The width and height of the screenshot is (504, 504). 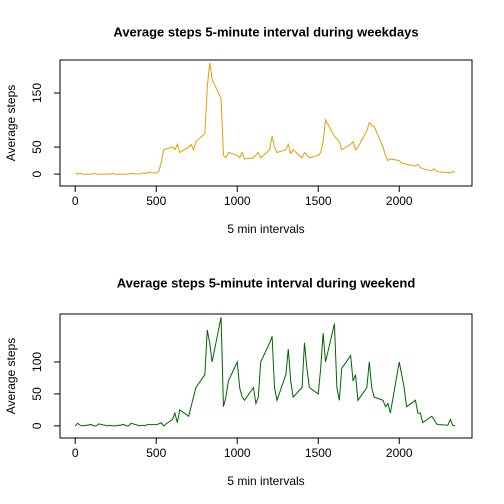 I want to click on y-tick-label: 100, so click(x=37, y=362).